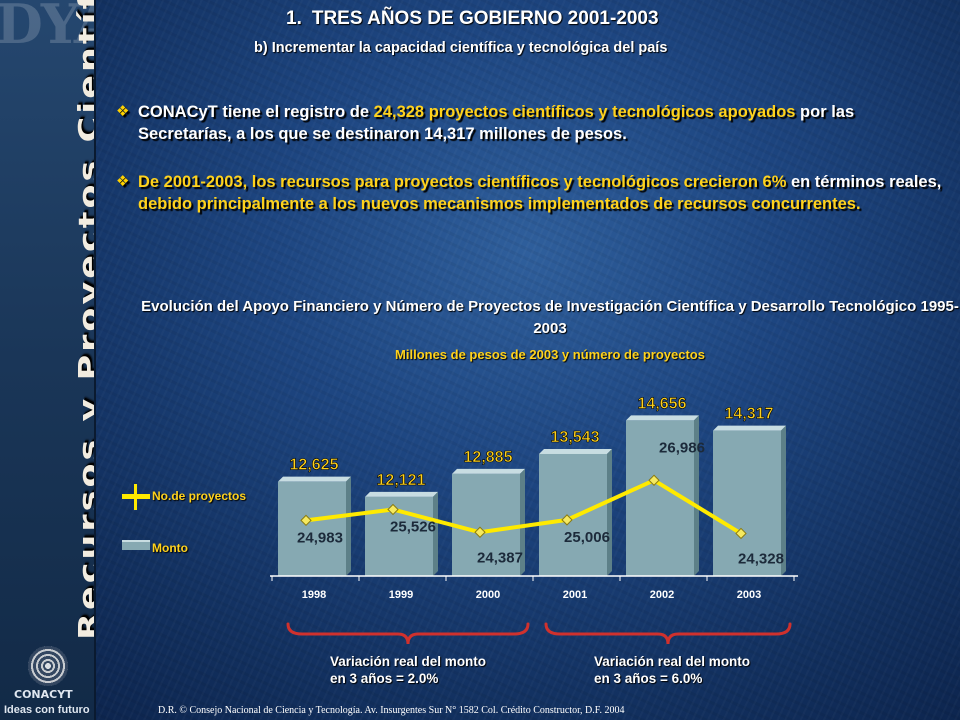 The height and width of the screenshot is (720, 960). What do you see at coordinates (401, 480) in the screenshot?
I see `bar-value-label: 12,121` at bounding box center [401, 480].